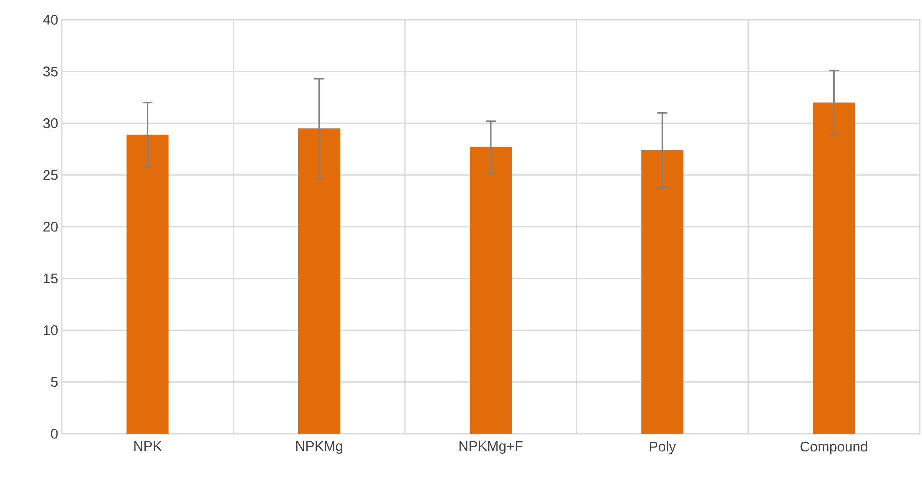 This screenshot has height=478, width=922. I want to click on x-tick-label: NPKMg+F, so click(491, 448).